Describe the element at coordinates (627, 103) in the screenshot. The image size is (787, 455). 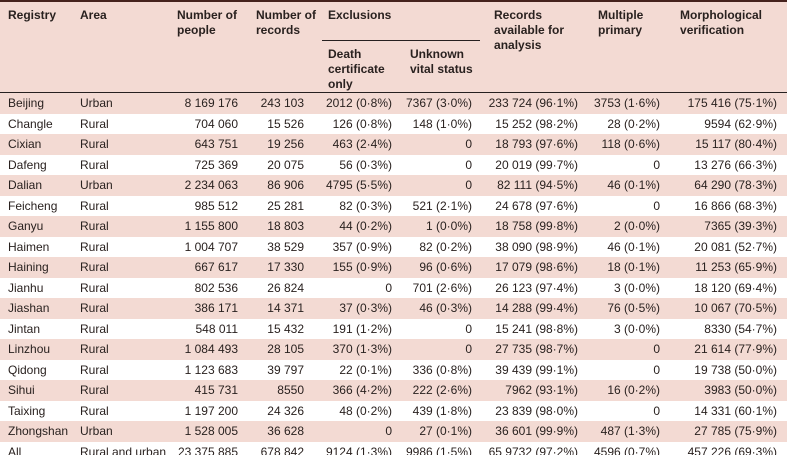
I see `cell-multiple-primary: 3753 (1·6%)` at that location.